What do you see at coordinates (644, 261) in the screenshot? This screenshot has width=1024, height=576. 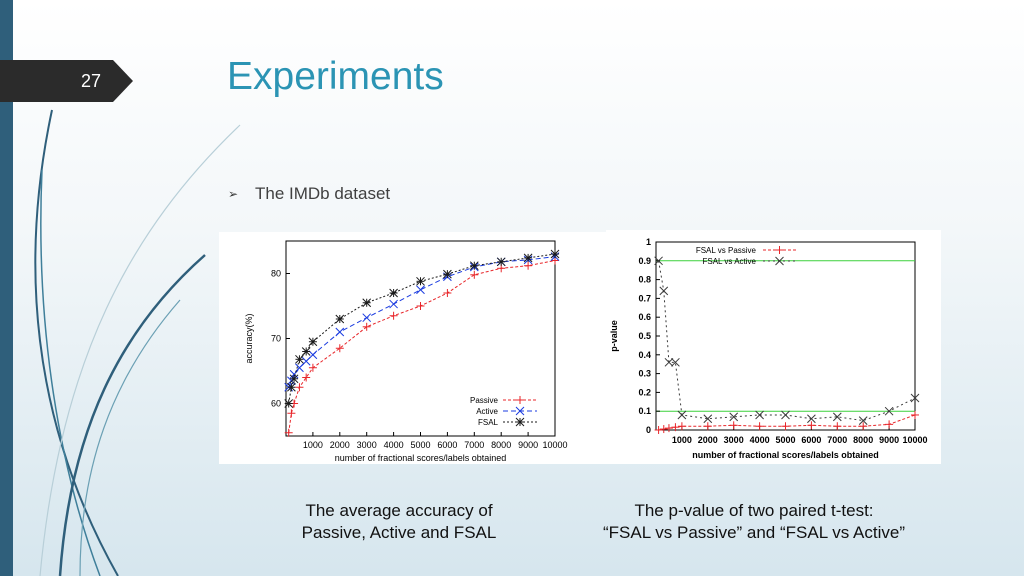 I see `y-tick-label: 0.9` at bounding box center [644, 261].